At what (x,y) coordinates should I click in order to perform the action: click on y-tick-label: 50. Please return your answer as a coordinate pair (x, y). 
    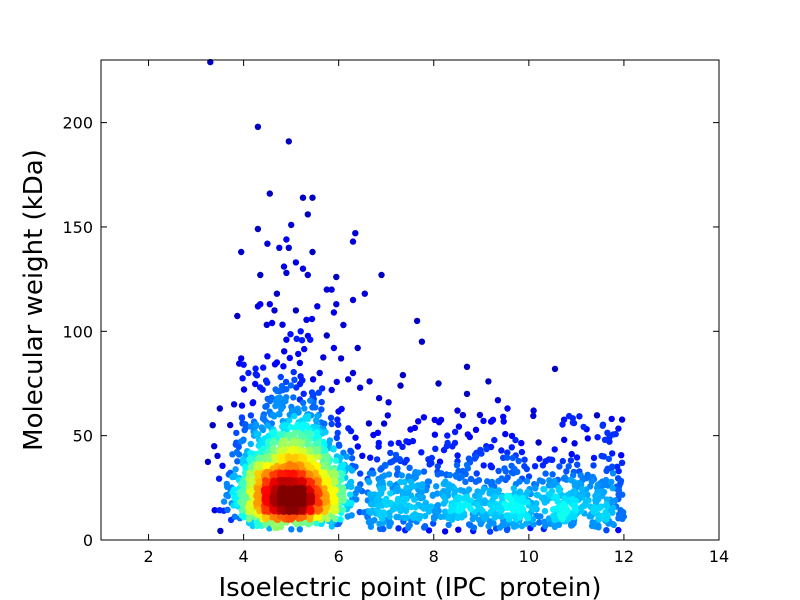
    Looking at the image, I should click on (83, 436).